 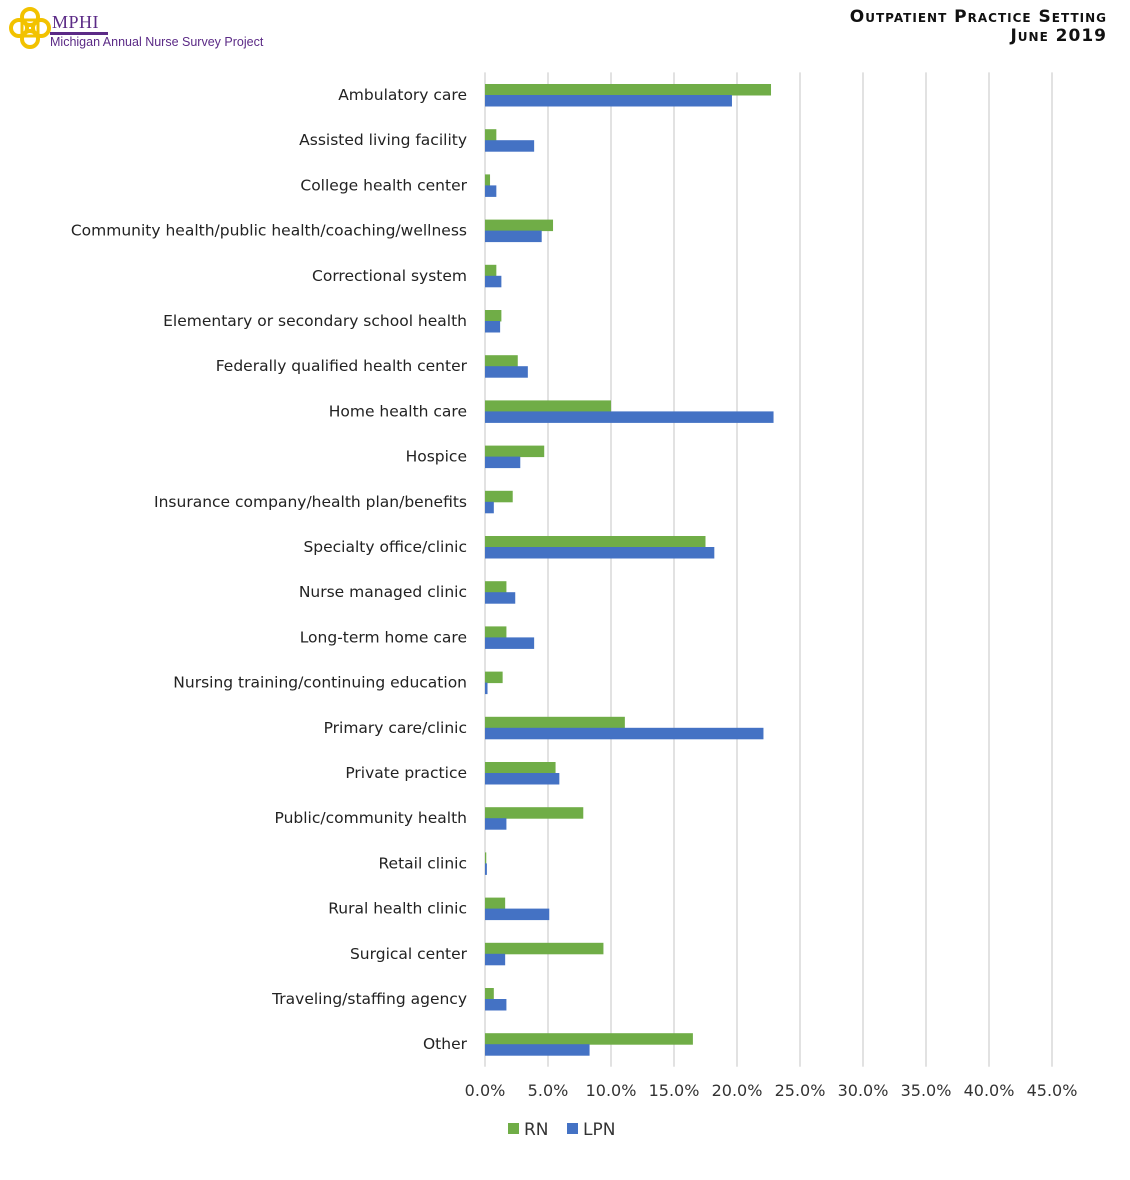 I want to click on x-tick-label: 40.0%, so click(x=989, y=1090).